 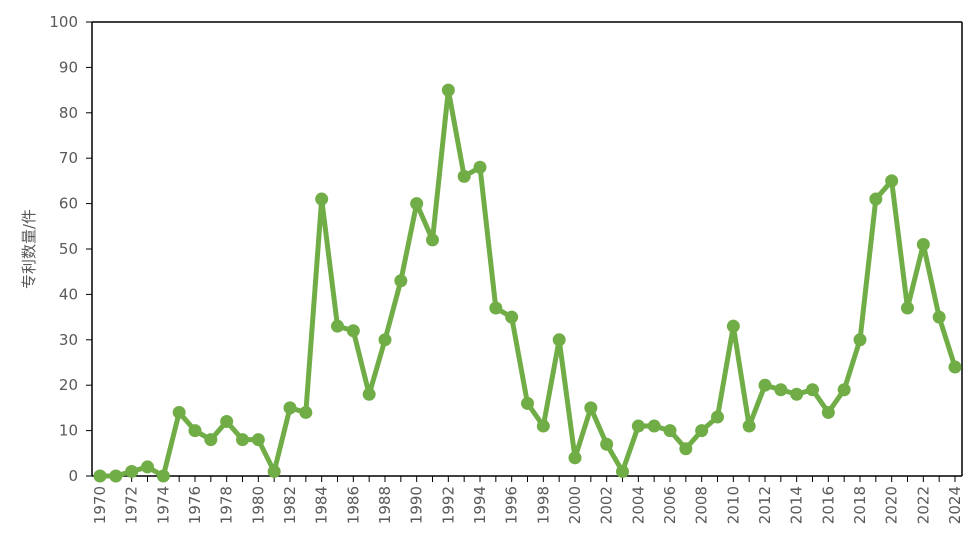 I want to click on y-axis-ticks: 0 10 20 30 40 50 60 70 80 90 100, so click(x=70, y=249).